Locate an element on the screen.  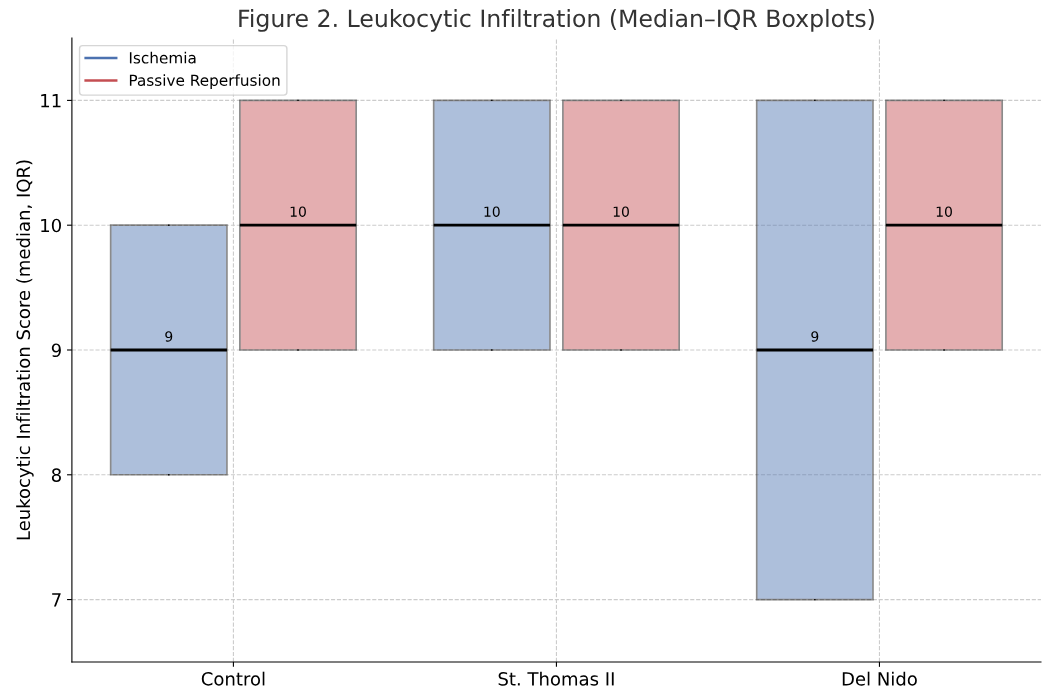
x-tick-label: Control is located at coordinates (233, 678).